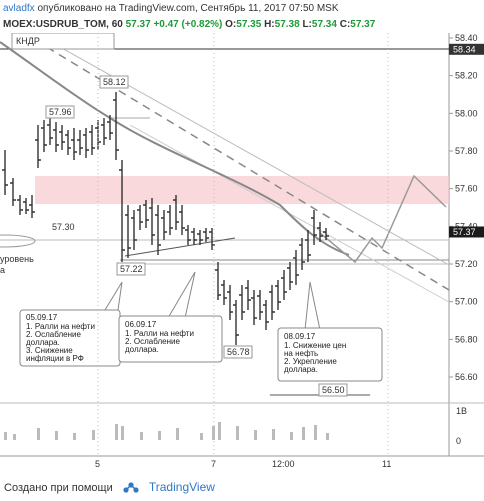 The height and width of the screenshot is (501, 484). Describe the element at coordinates (363, 24) in the screenshot. I see `close-value: 57.37` at that location.